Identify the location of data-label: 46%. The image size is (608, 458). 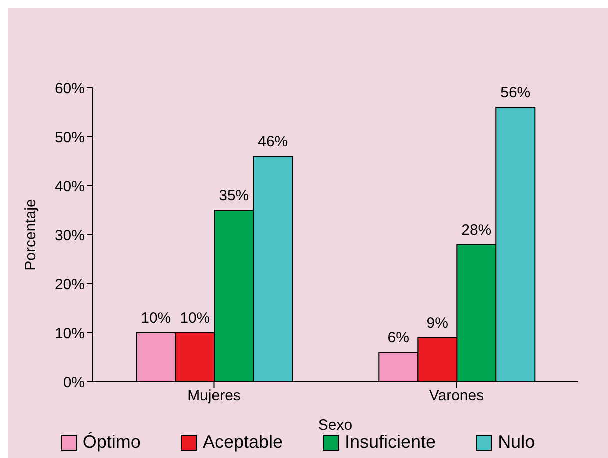
(273, 142).